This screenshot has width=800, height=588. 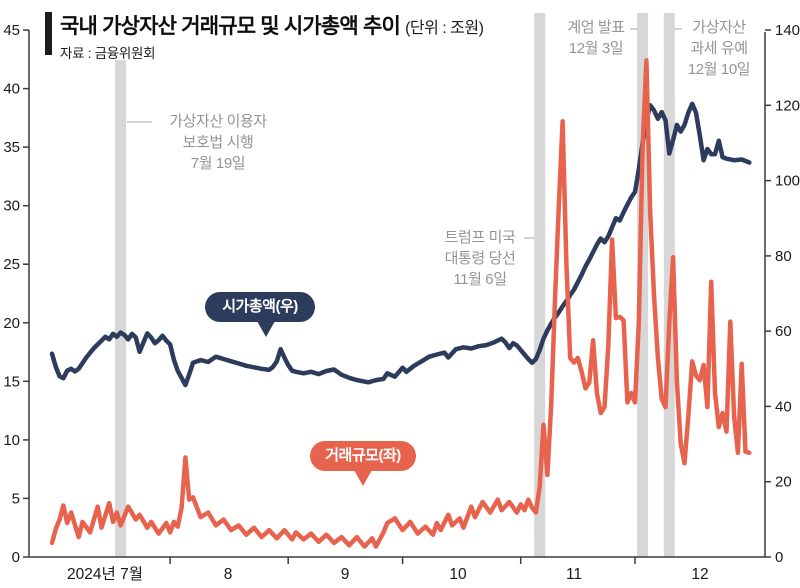 What do you see at coordinates (228, 574) in the screenshot?
I see `x-axis-tick-label: 8` at bounding box center [228, 574].